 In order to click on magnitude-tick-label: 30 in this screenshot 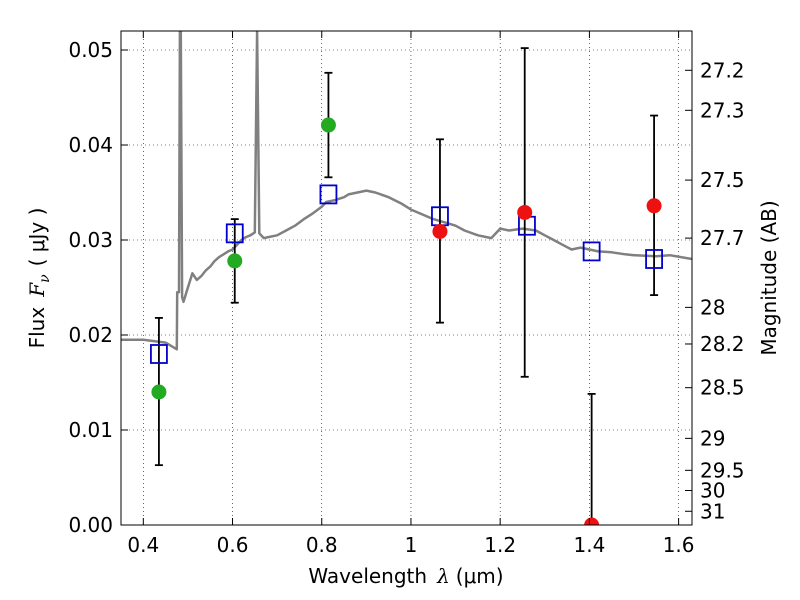, I will do `click(712, 491)`.